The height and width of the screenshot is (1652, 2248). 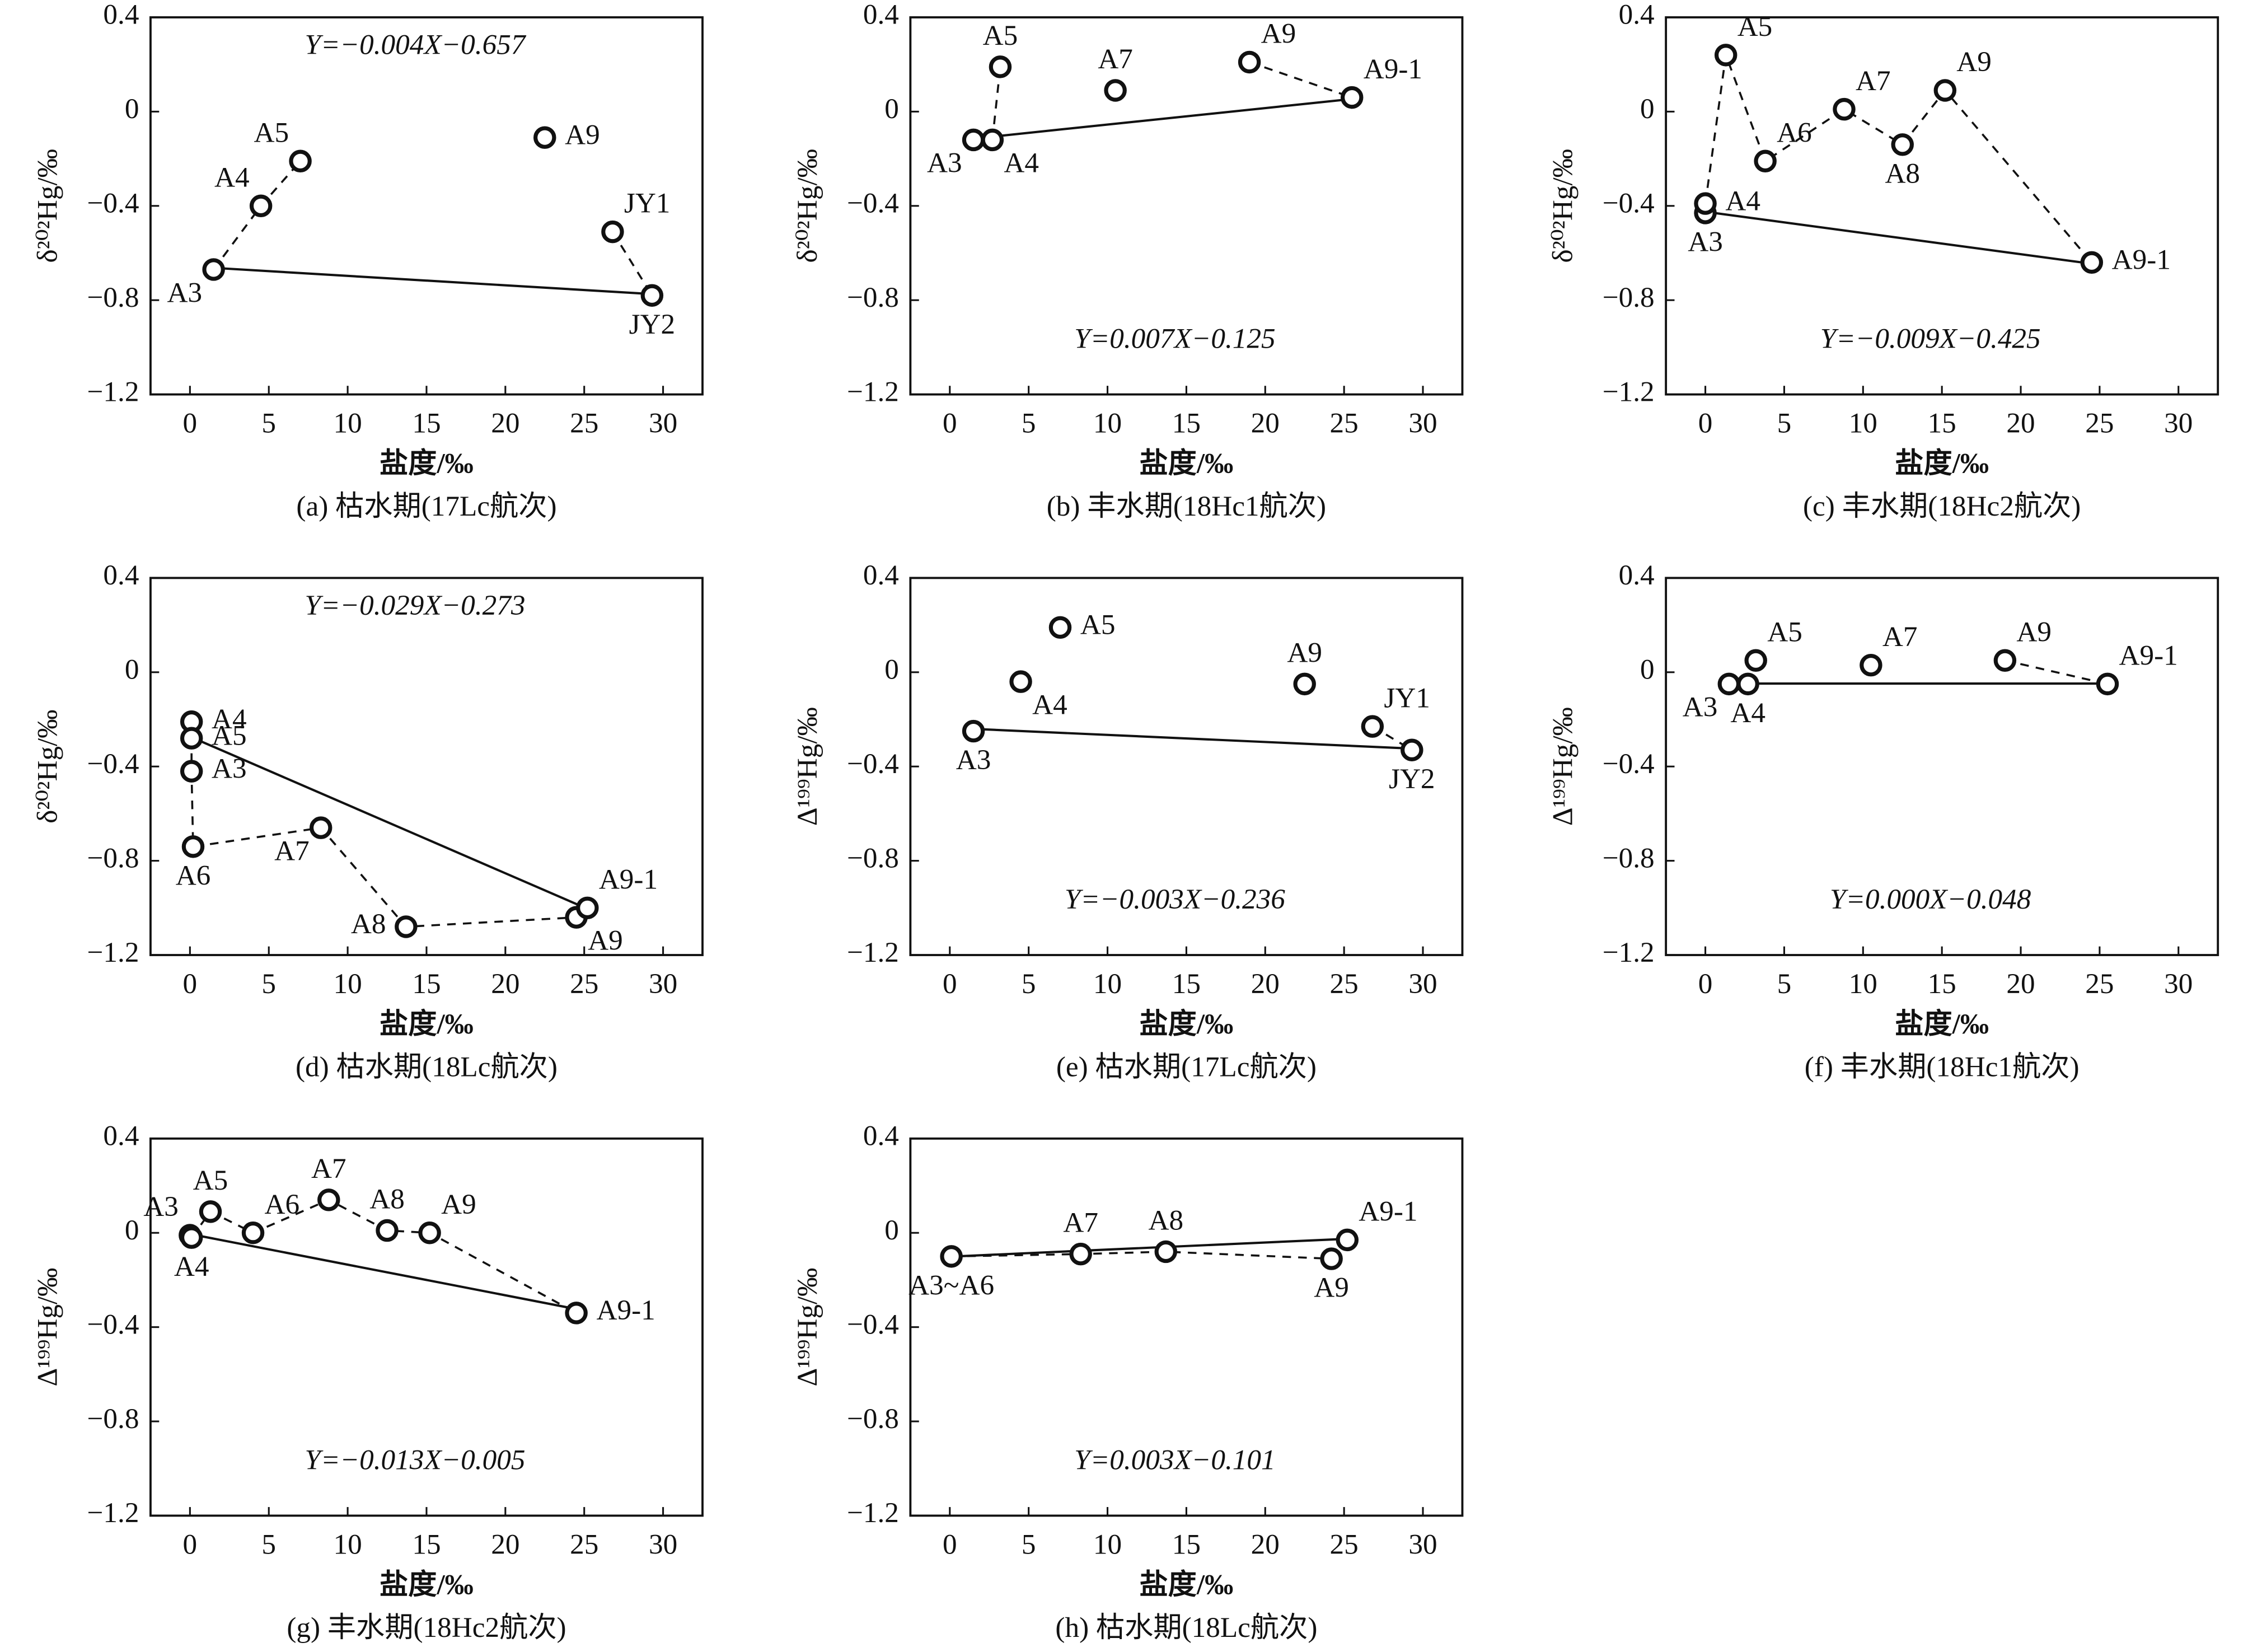 What do you see at coordinates (1942, 506) in the screenshot?
I see `panel-caption: (c) 丰水期(18Hc2航次)` at bounding box center [1942, 506].